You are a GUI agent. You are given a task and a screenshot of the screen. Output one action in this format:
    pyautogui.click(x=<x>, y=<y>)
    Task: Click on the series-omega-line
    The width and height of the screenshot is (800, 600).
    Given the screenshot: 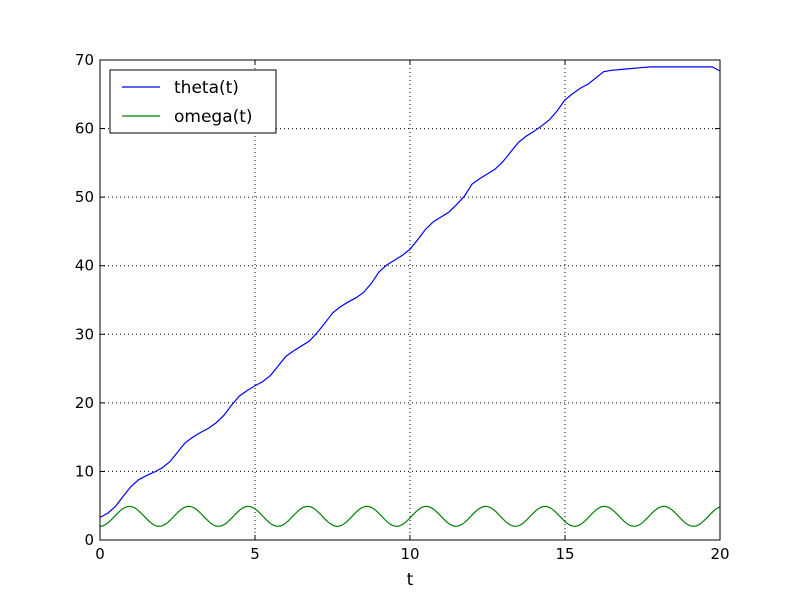 What is the action you would take?
    pyautogui.click(x=410, y=516)
    